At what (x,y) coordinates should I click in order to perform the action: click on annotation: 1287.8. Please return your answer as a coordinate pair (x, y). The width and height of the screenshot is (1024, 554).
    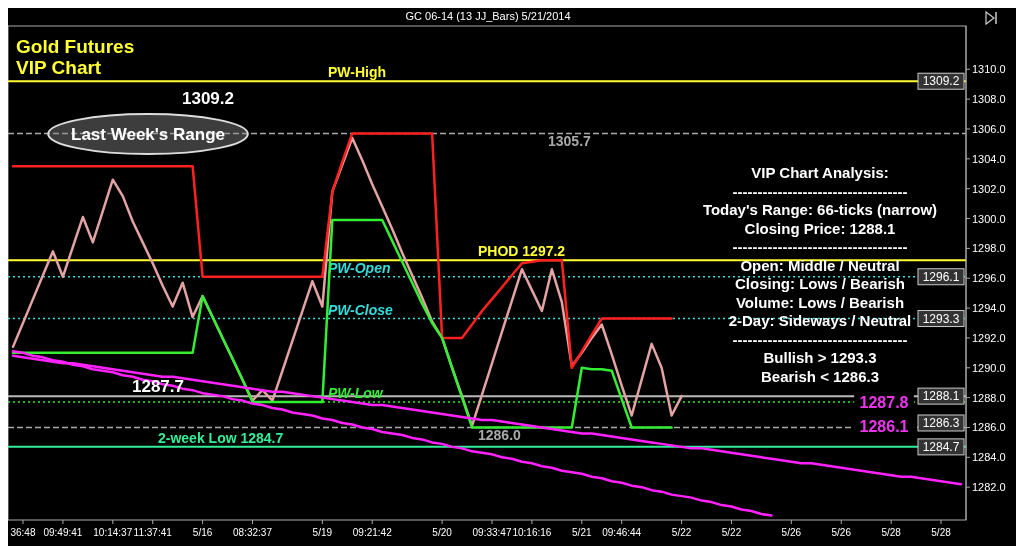
    Looking at the image, I should click on (884, 402).